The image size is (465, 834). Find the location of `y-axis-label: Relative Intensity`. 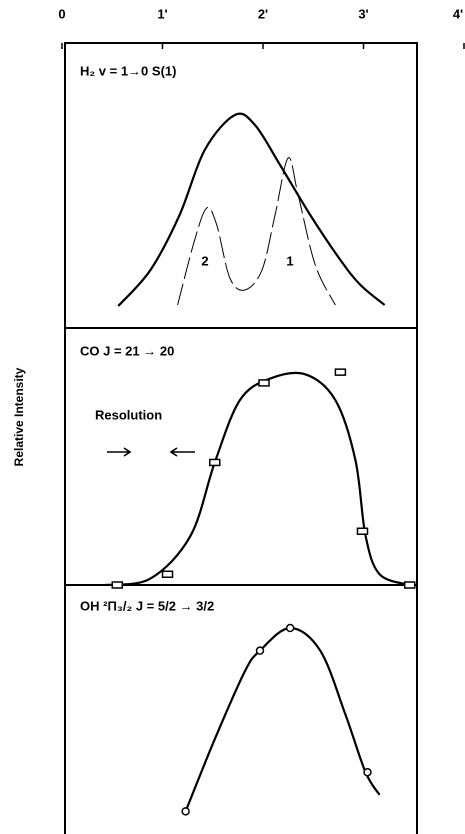

y-axis-label: Relative Intensity is located at coordinates (19, 416).